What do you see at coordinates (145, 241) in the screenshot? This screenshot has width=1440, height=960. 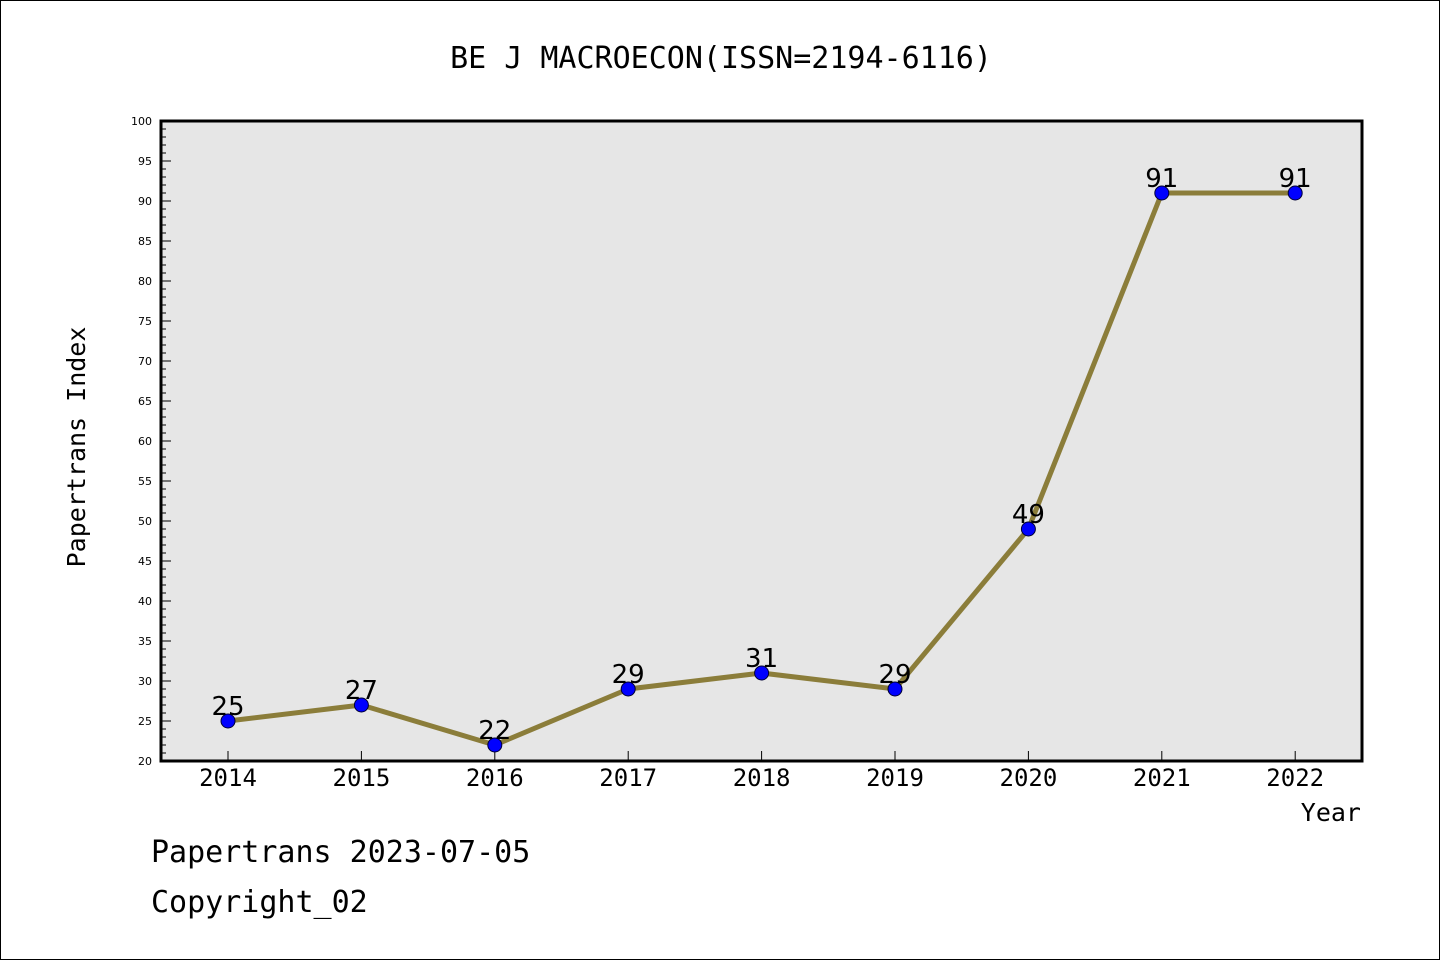 I see `y-tick-label: 85` at bounding box center [145, 241].